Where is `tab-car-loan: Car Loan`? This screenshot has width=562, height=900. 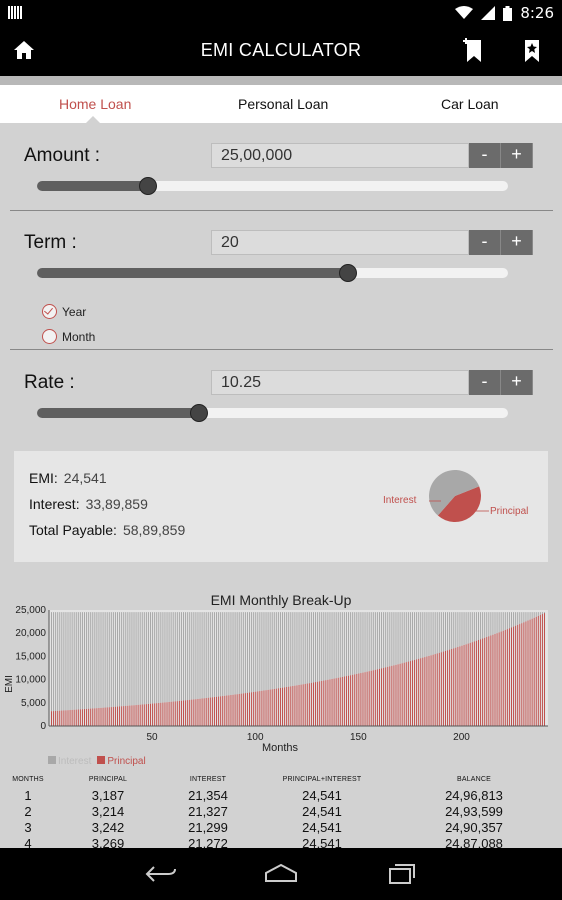
tab-car-loan: Car Loan is located at coordinates (470, 104).